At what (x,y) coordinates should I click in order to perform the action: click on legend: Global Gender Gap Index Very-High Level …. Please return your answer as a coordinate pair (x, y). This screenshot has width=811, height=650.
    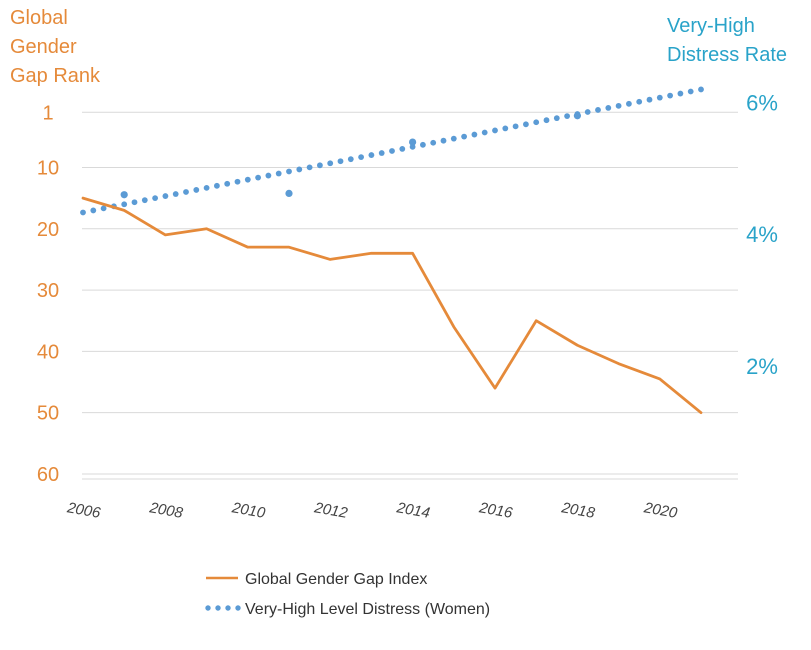
    Looking at the image, I should click on (347, 594).